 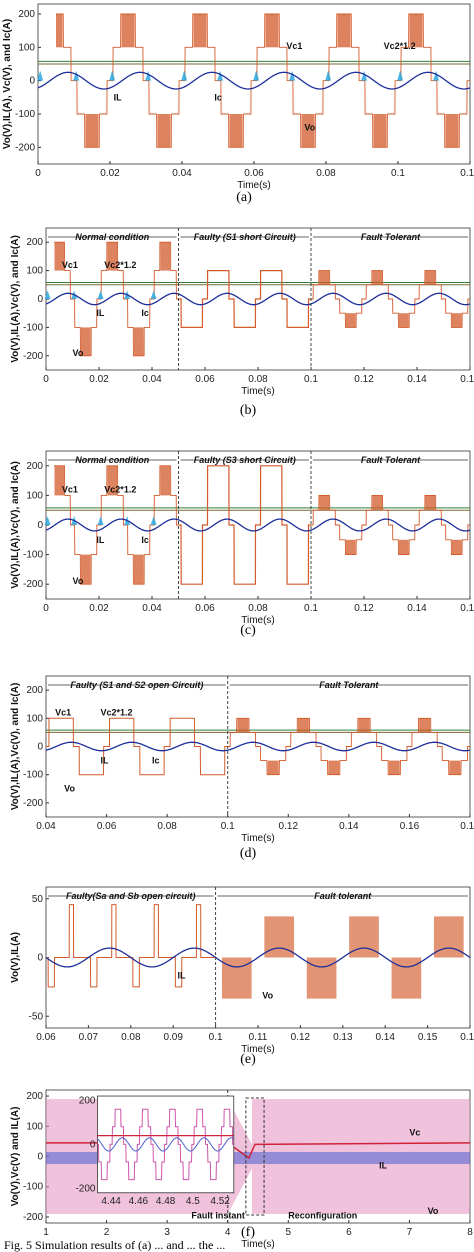 What do you see at coordinates (244, 197) in the screenshot?
I see `panel-caption: (a)` at bounding box center [244, 197].